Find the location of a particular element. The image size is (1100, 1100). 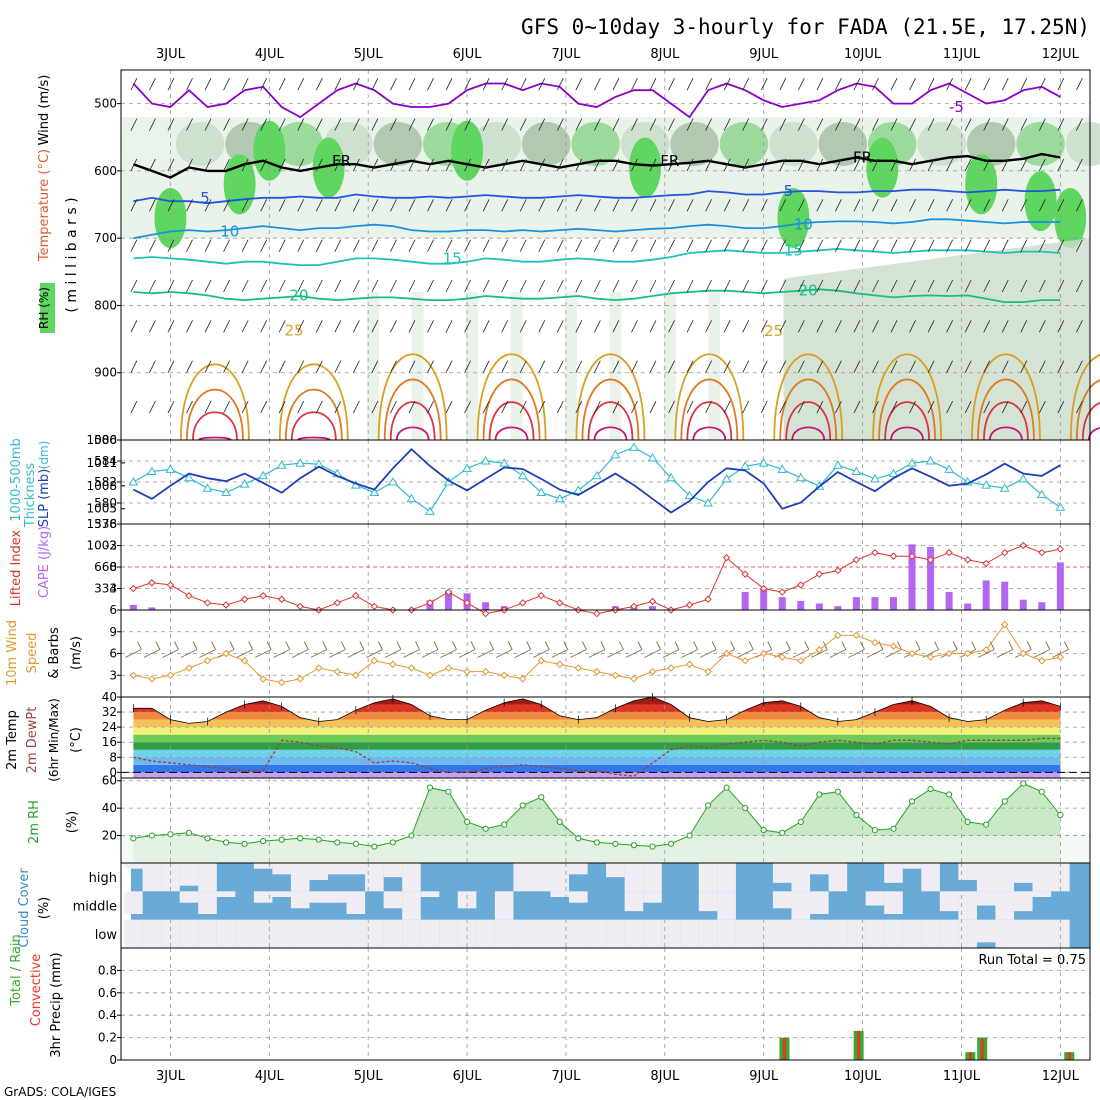

y-tick-label: 24 is located at coordinates (109, 727).